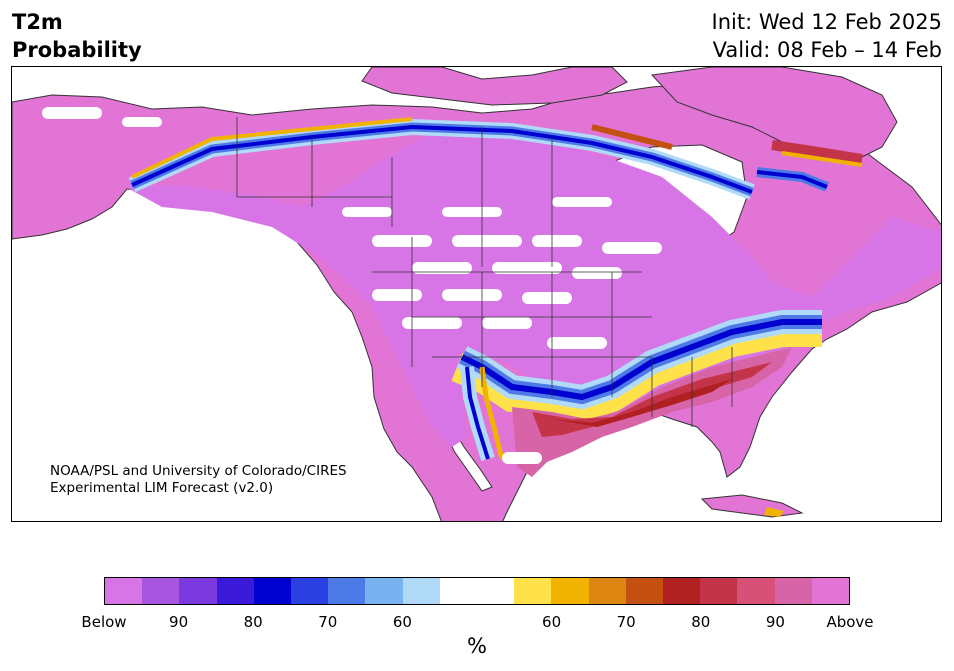 The width and height of the screenshot is (954, 671). What do you see at coordinates (477, 646) in the screenshot?
I see `colorbar-unit: %` at bounding box center [477, 646].